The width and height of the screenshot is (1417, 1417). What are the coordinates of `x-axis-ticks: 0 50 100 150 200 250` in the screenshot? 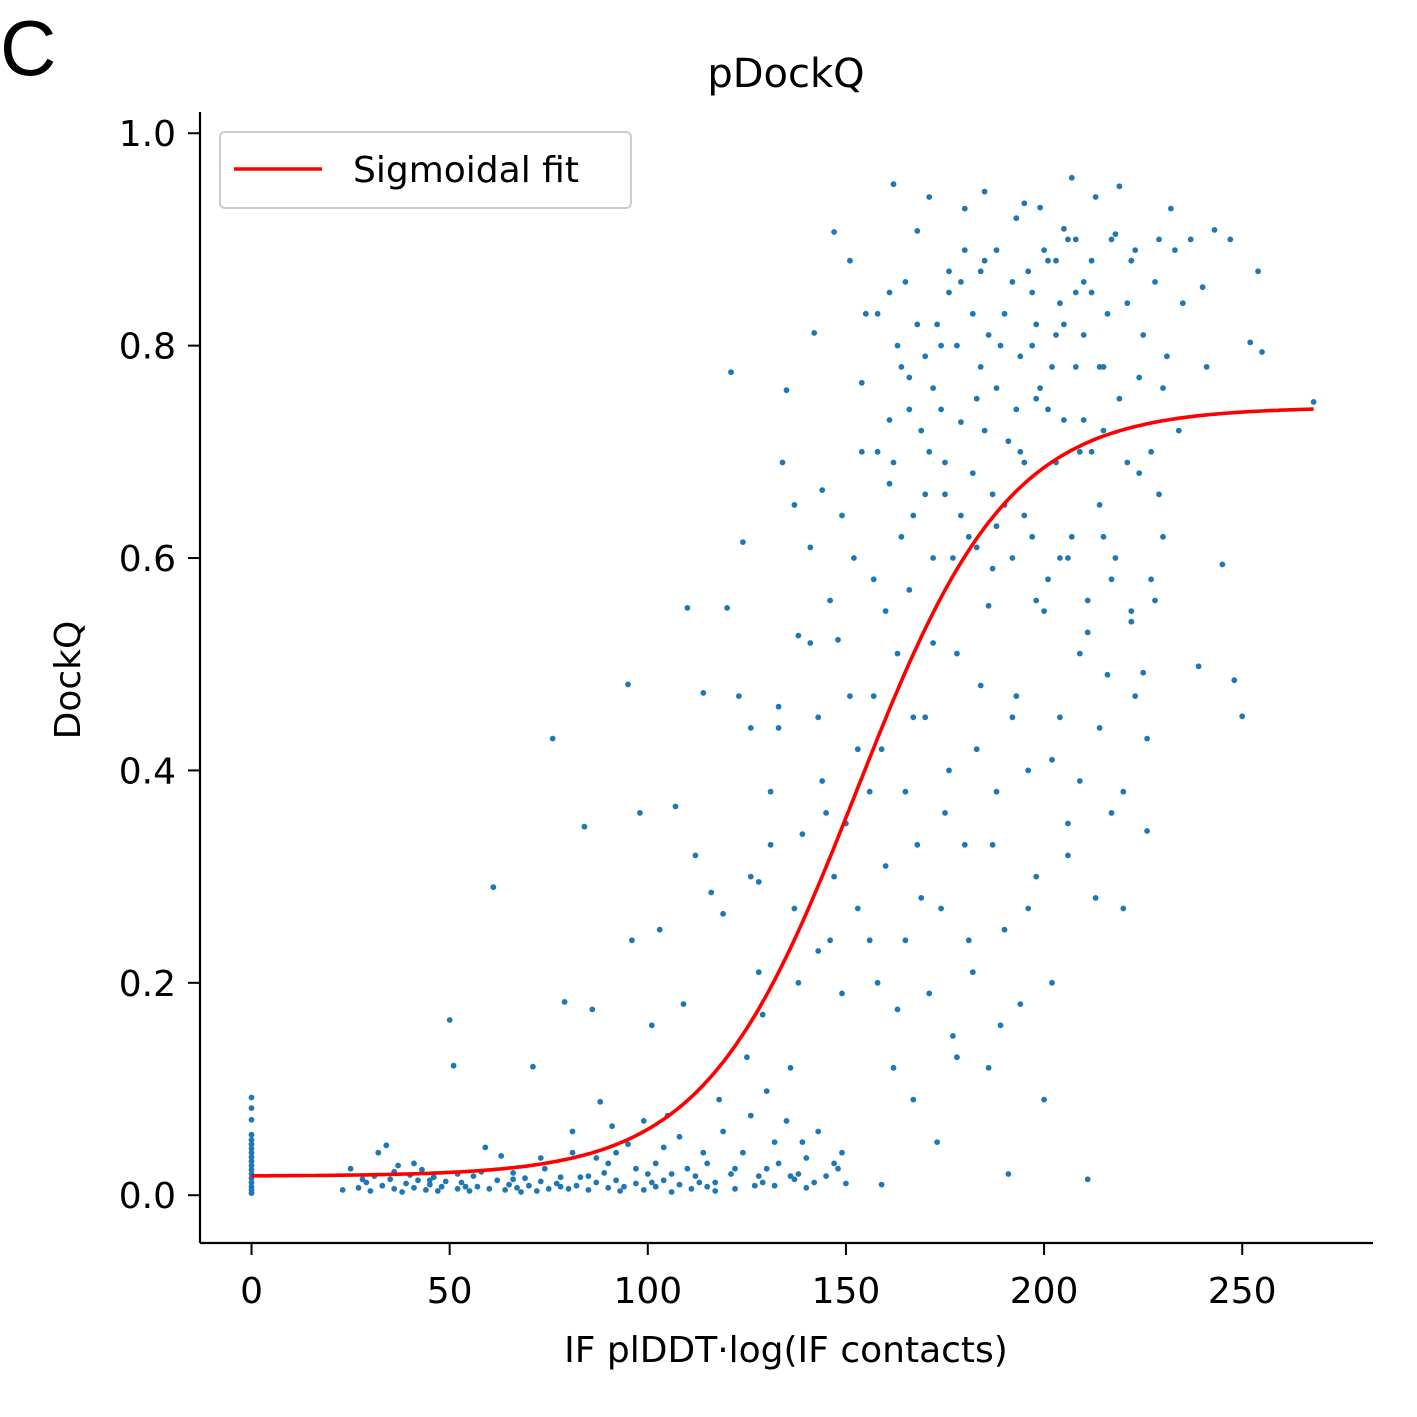 It's located at (758, 1277).